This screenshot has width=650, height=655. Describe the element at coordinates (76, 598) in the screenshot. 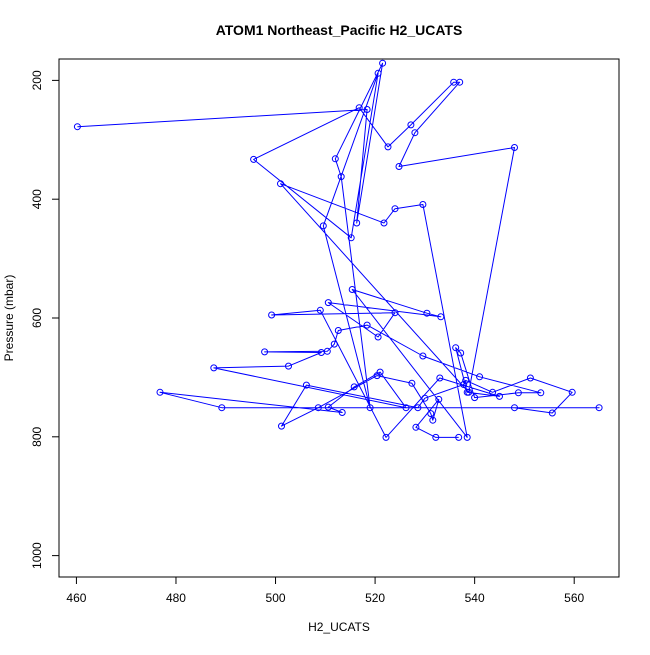

I see `x-tick-label: 460` at that location.